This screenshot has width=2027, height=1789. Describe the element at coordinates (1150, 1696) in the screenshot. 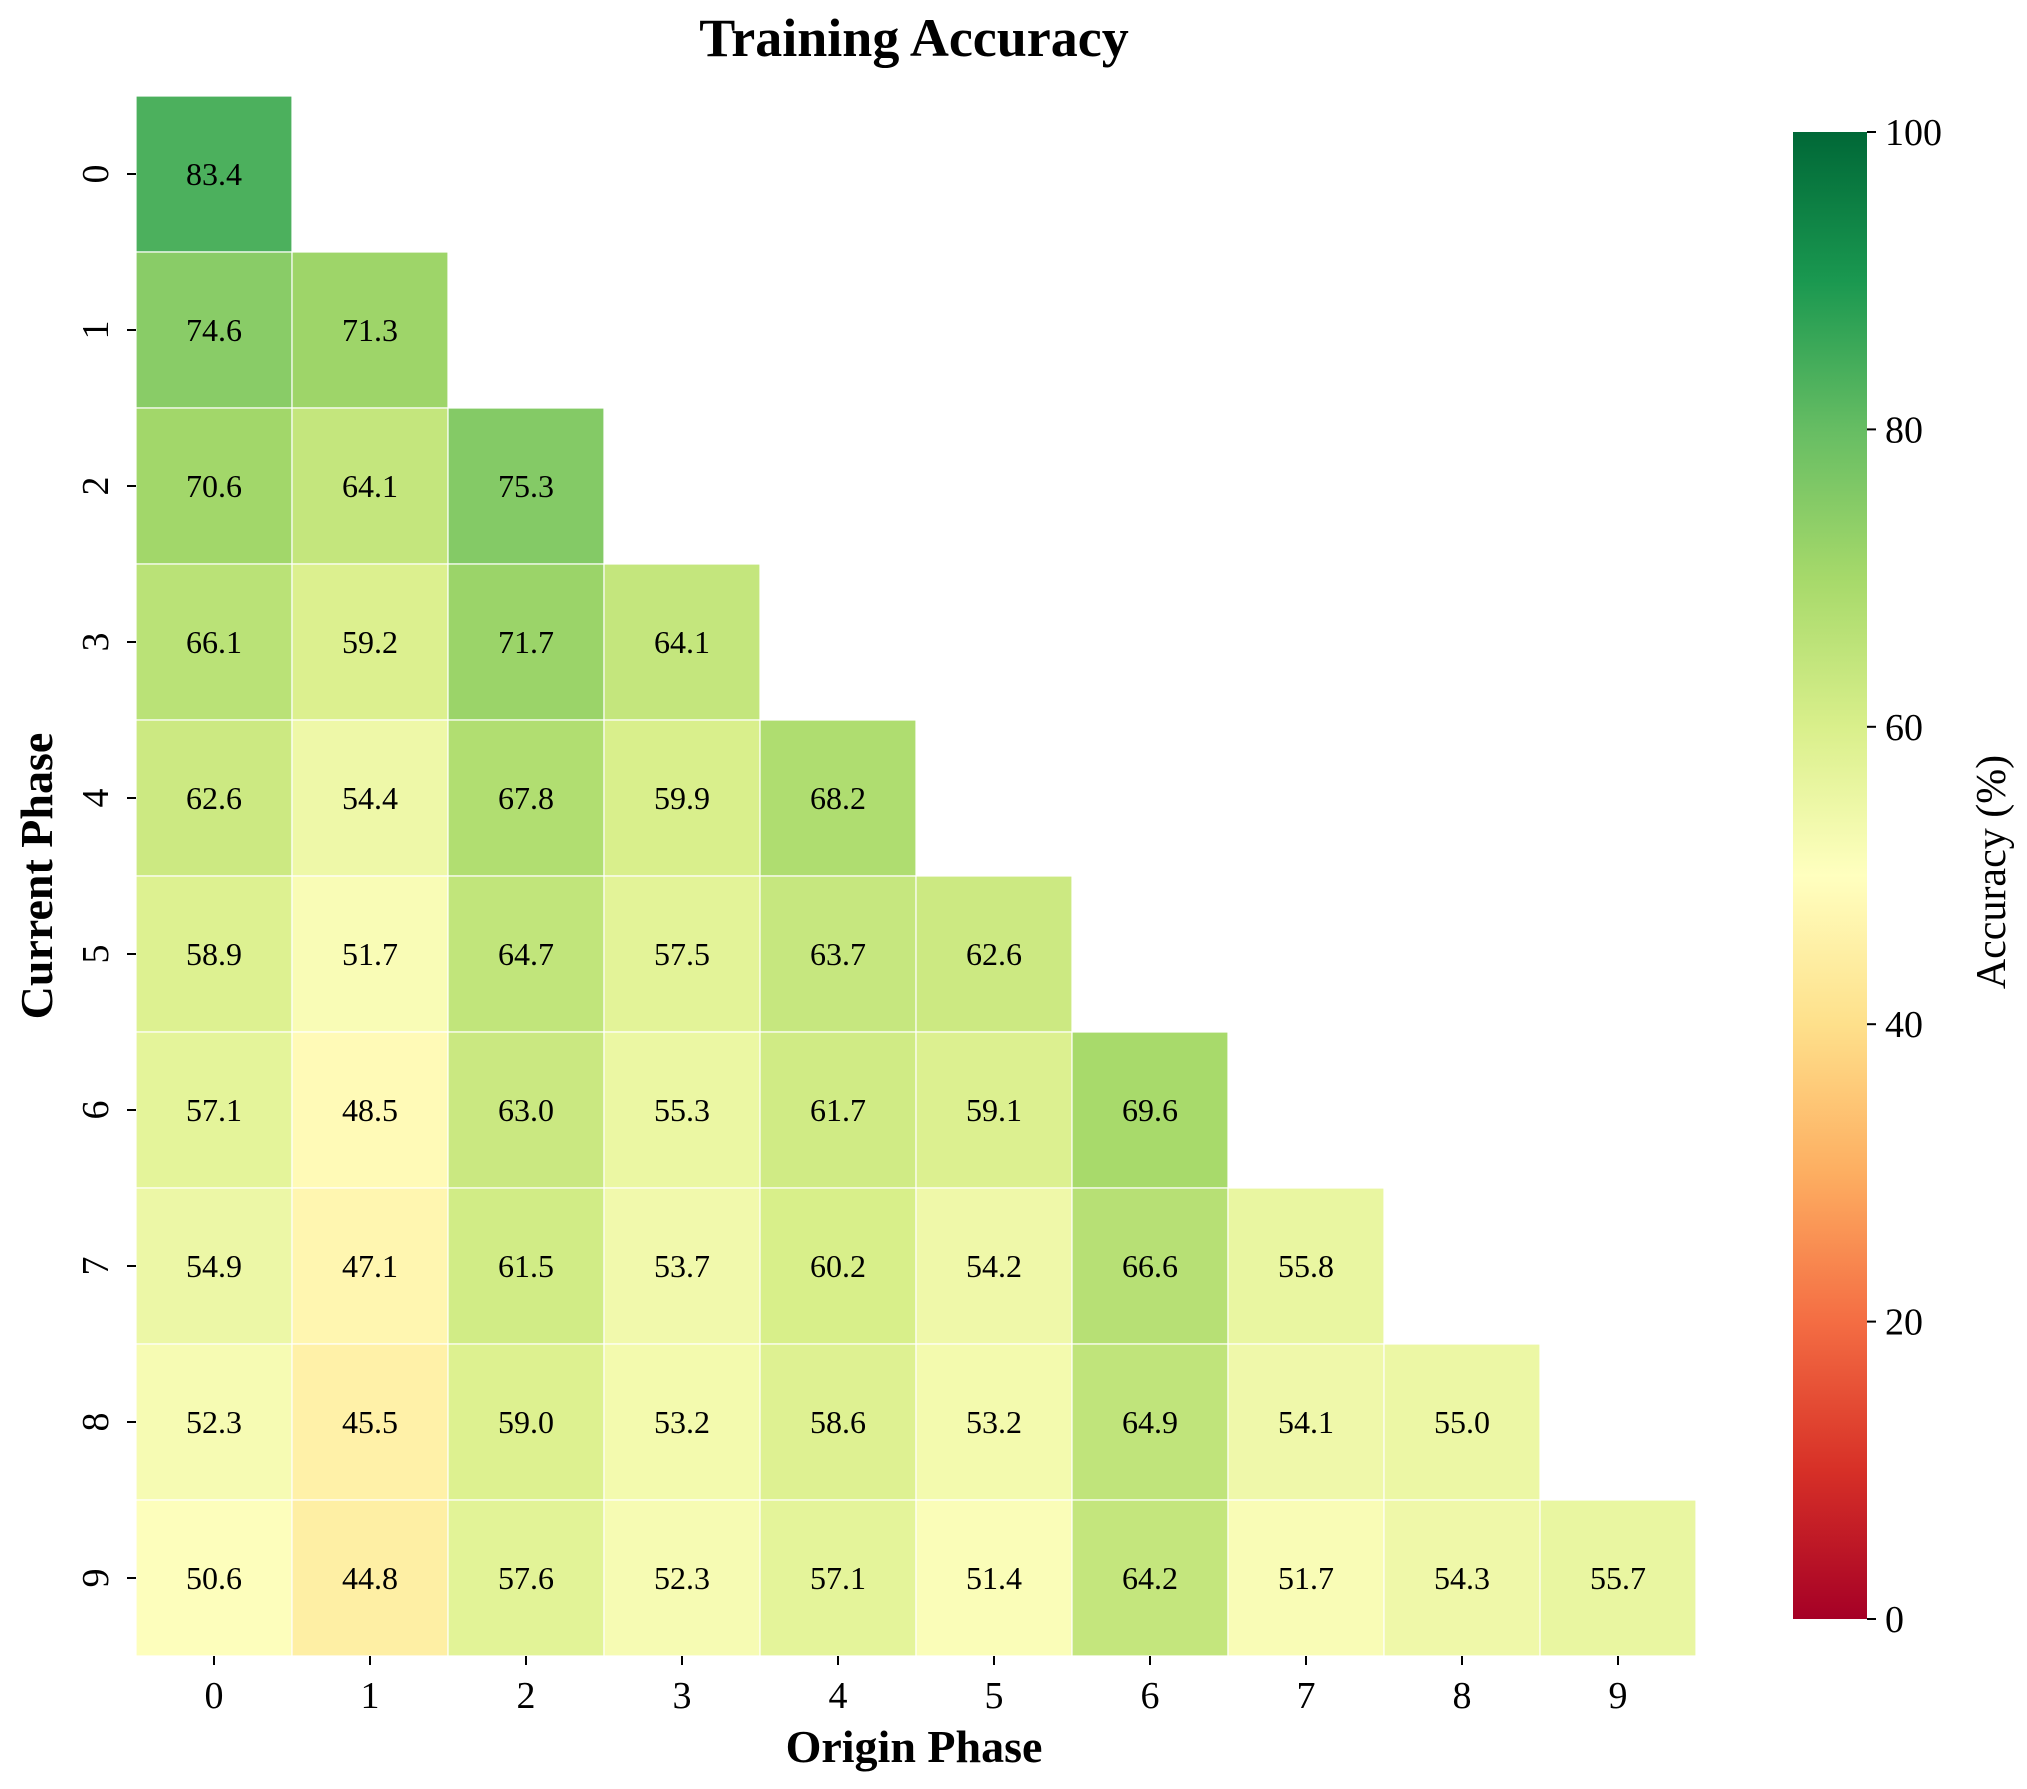

I see `x-tick-label: 6` at that location.